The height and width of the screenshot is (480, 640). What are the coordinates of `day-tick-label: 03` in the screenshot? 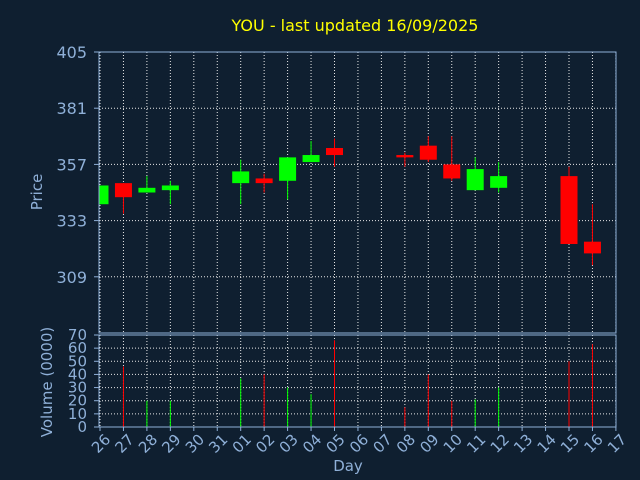 It's located at (289, 444).